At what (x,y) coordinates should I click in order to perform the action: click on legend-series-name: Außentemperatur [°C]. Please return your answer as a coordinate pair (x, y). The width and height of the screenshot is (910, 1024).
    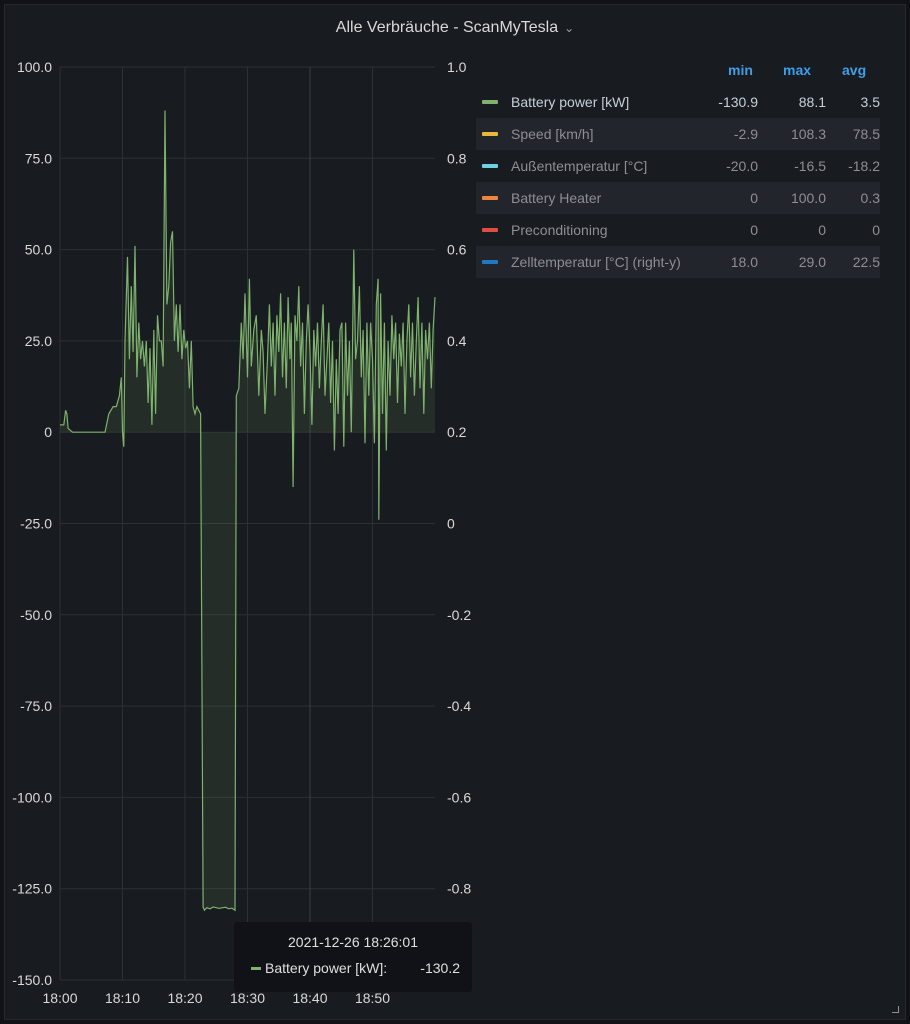
    Looking at the image, I should click on (579, 166).